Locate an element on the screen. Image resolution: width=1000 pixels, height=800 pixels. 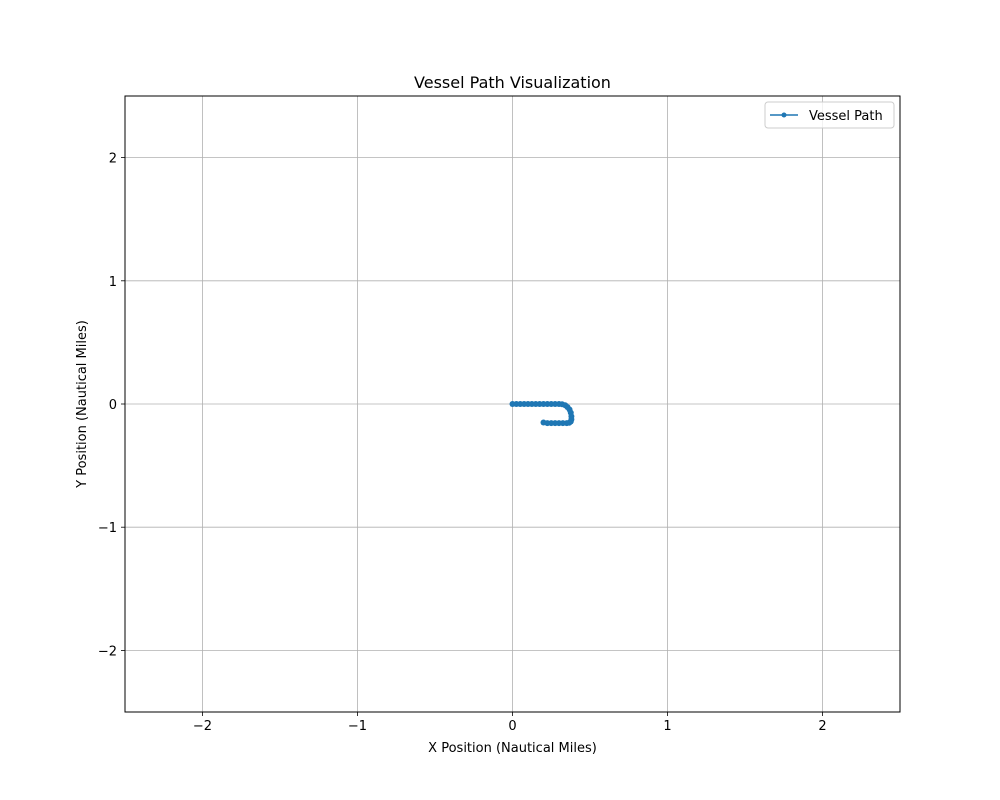
x-tick-label: −1 is located at coordinates (357, 726).